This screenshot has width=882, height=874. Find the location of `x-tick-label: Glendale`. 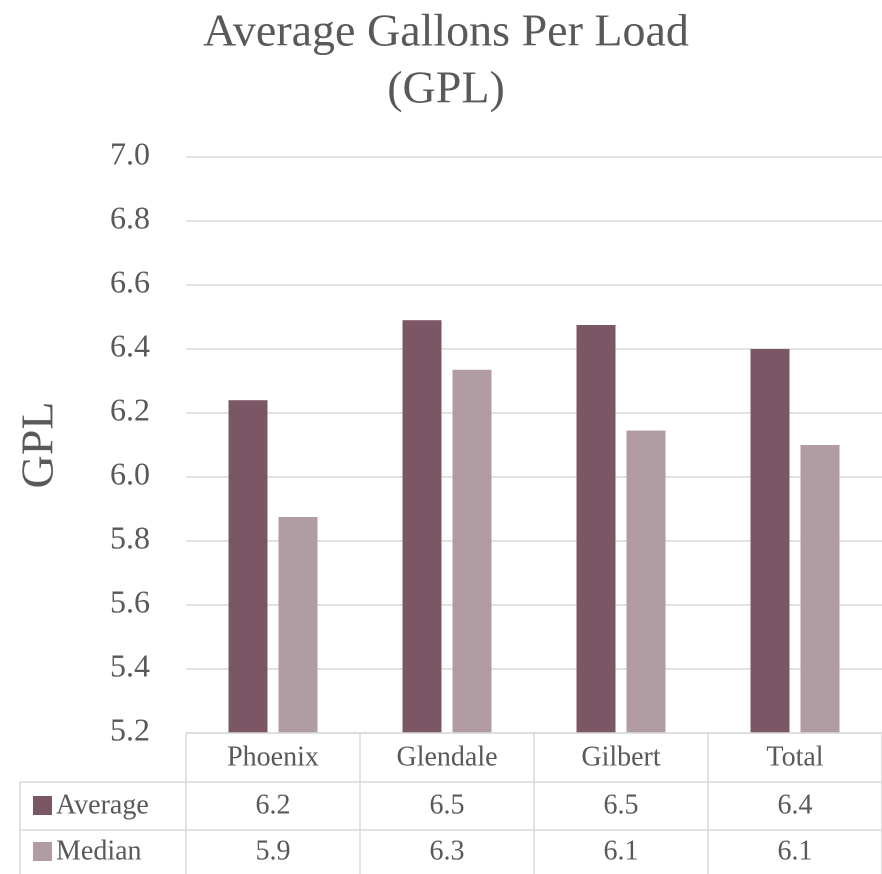

x-tick-label: Glendale is located at coordinates (446, 756).